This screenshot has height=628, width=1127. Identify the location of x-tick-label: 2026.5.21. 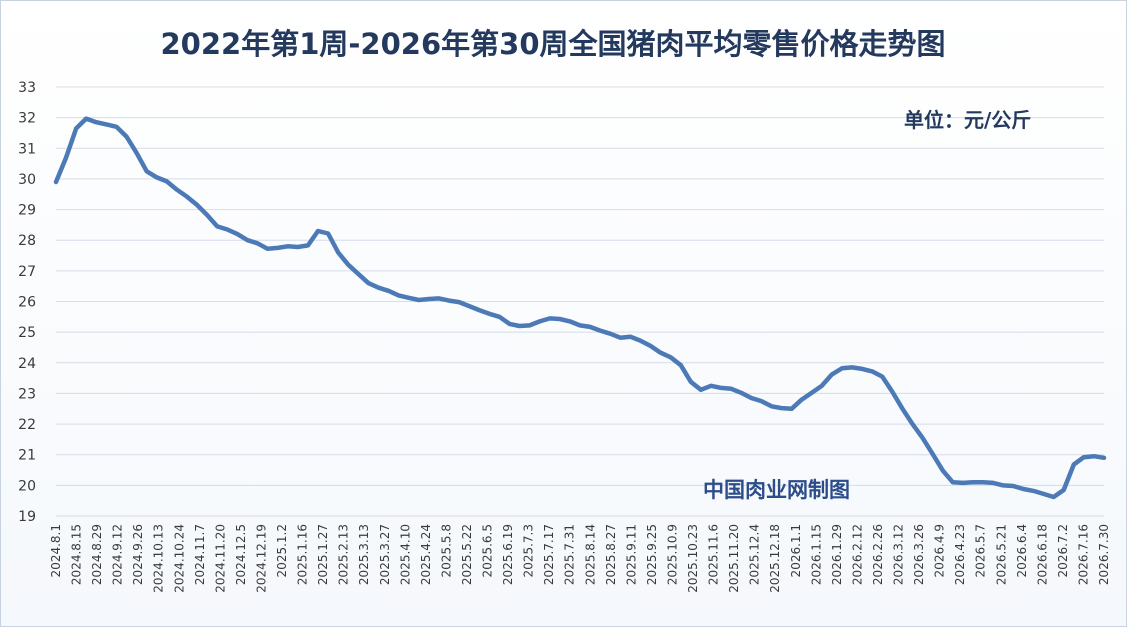
(1001, 554).